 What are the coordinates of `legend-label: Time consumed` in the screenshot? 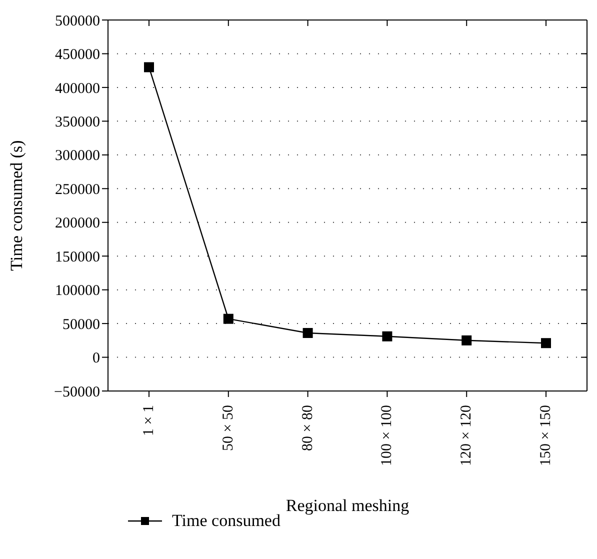 It's located at (226, 521).